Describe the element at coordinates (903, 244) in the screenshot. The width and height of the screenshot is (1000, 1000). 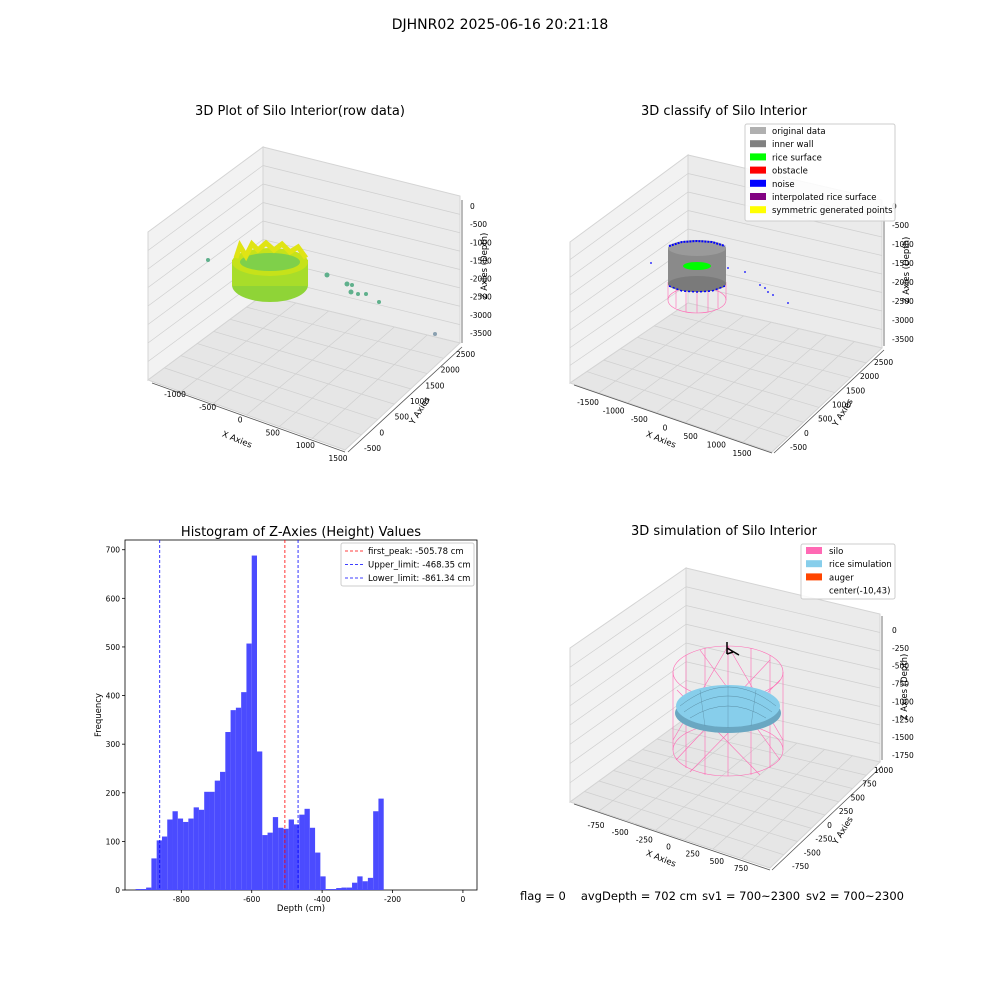
I see `classify-z-tick: -1000` at that location.